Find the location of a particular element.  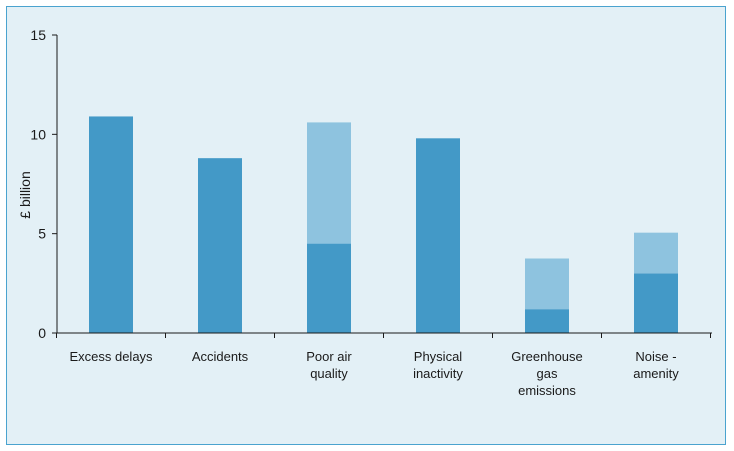

x-category-label: Greenhouse gas emissions is located at coordinates (547, 373).